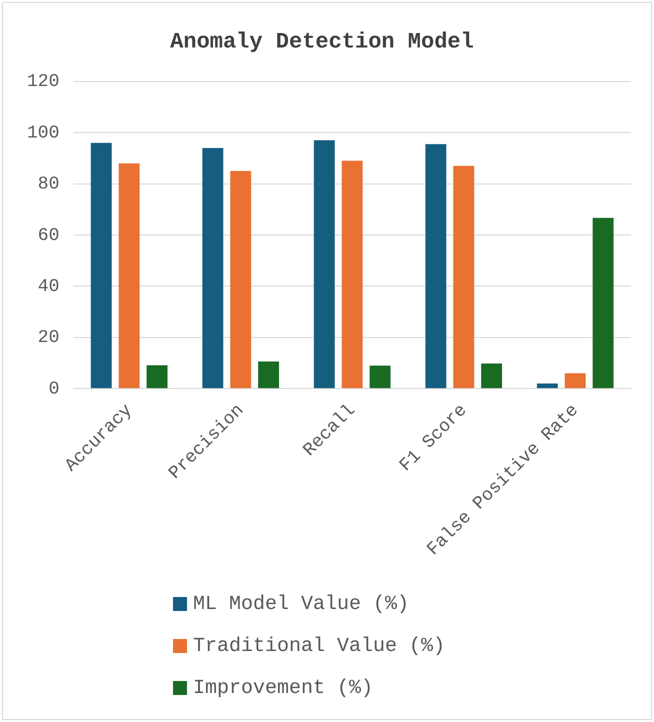 Image resolution: width=654 pixels, height=722 pixels. I want to click on y-tick-label: 40, so click(49, 286).